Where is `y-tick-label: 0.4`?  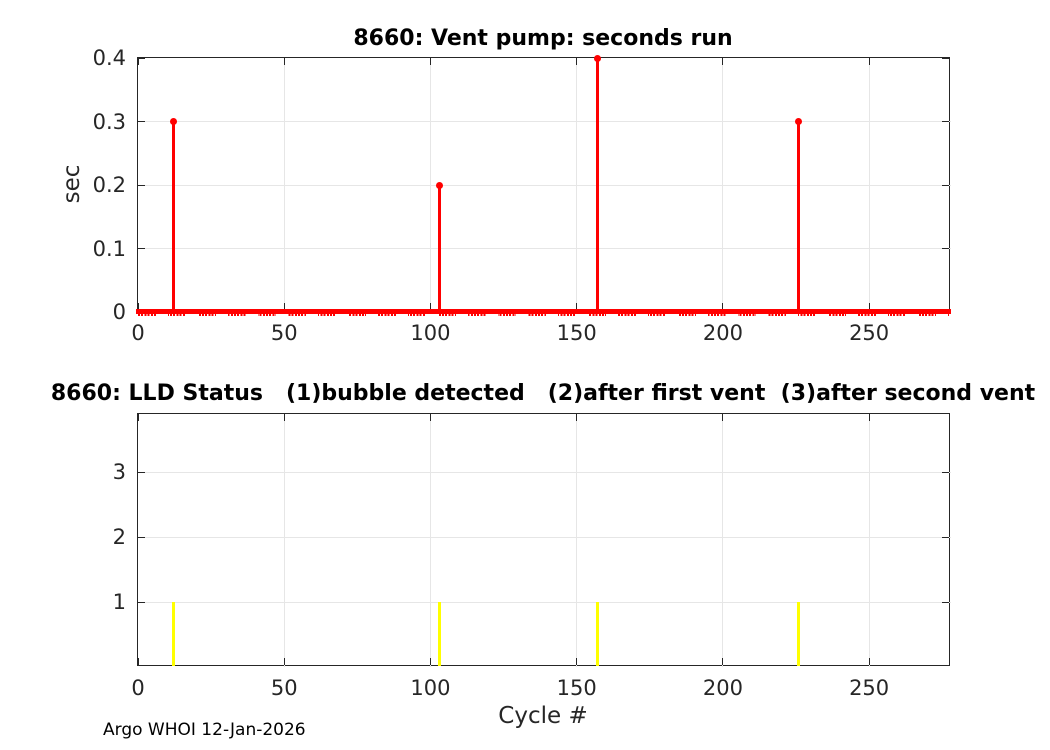
y-tick-label: 0.4 is located at coordinates (109, 58).